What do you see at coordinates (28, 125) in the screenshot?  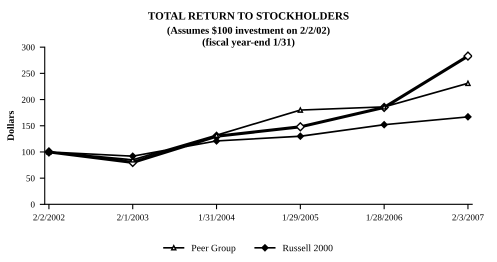 I see `y-tick-label: 150` at bounding box center [28, 125].